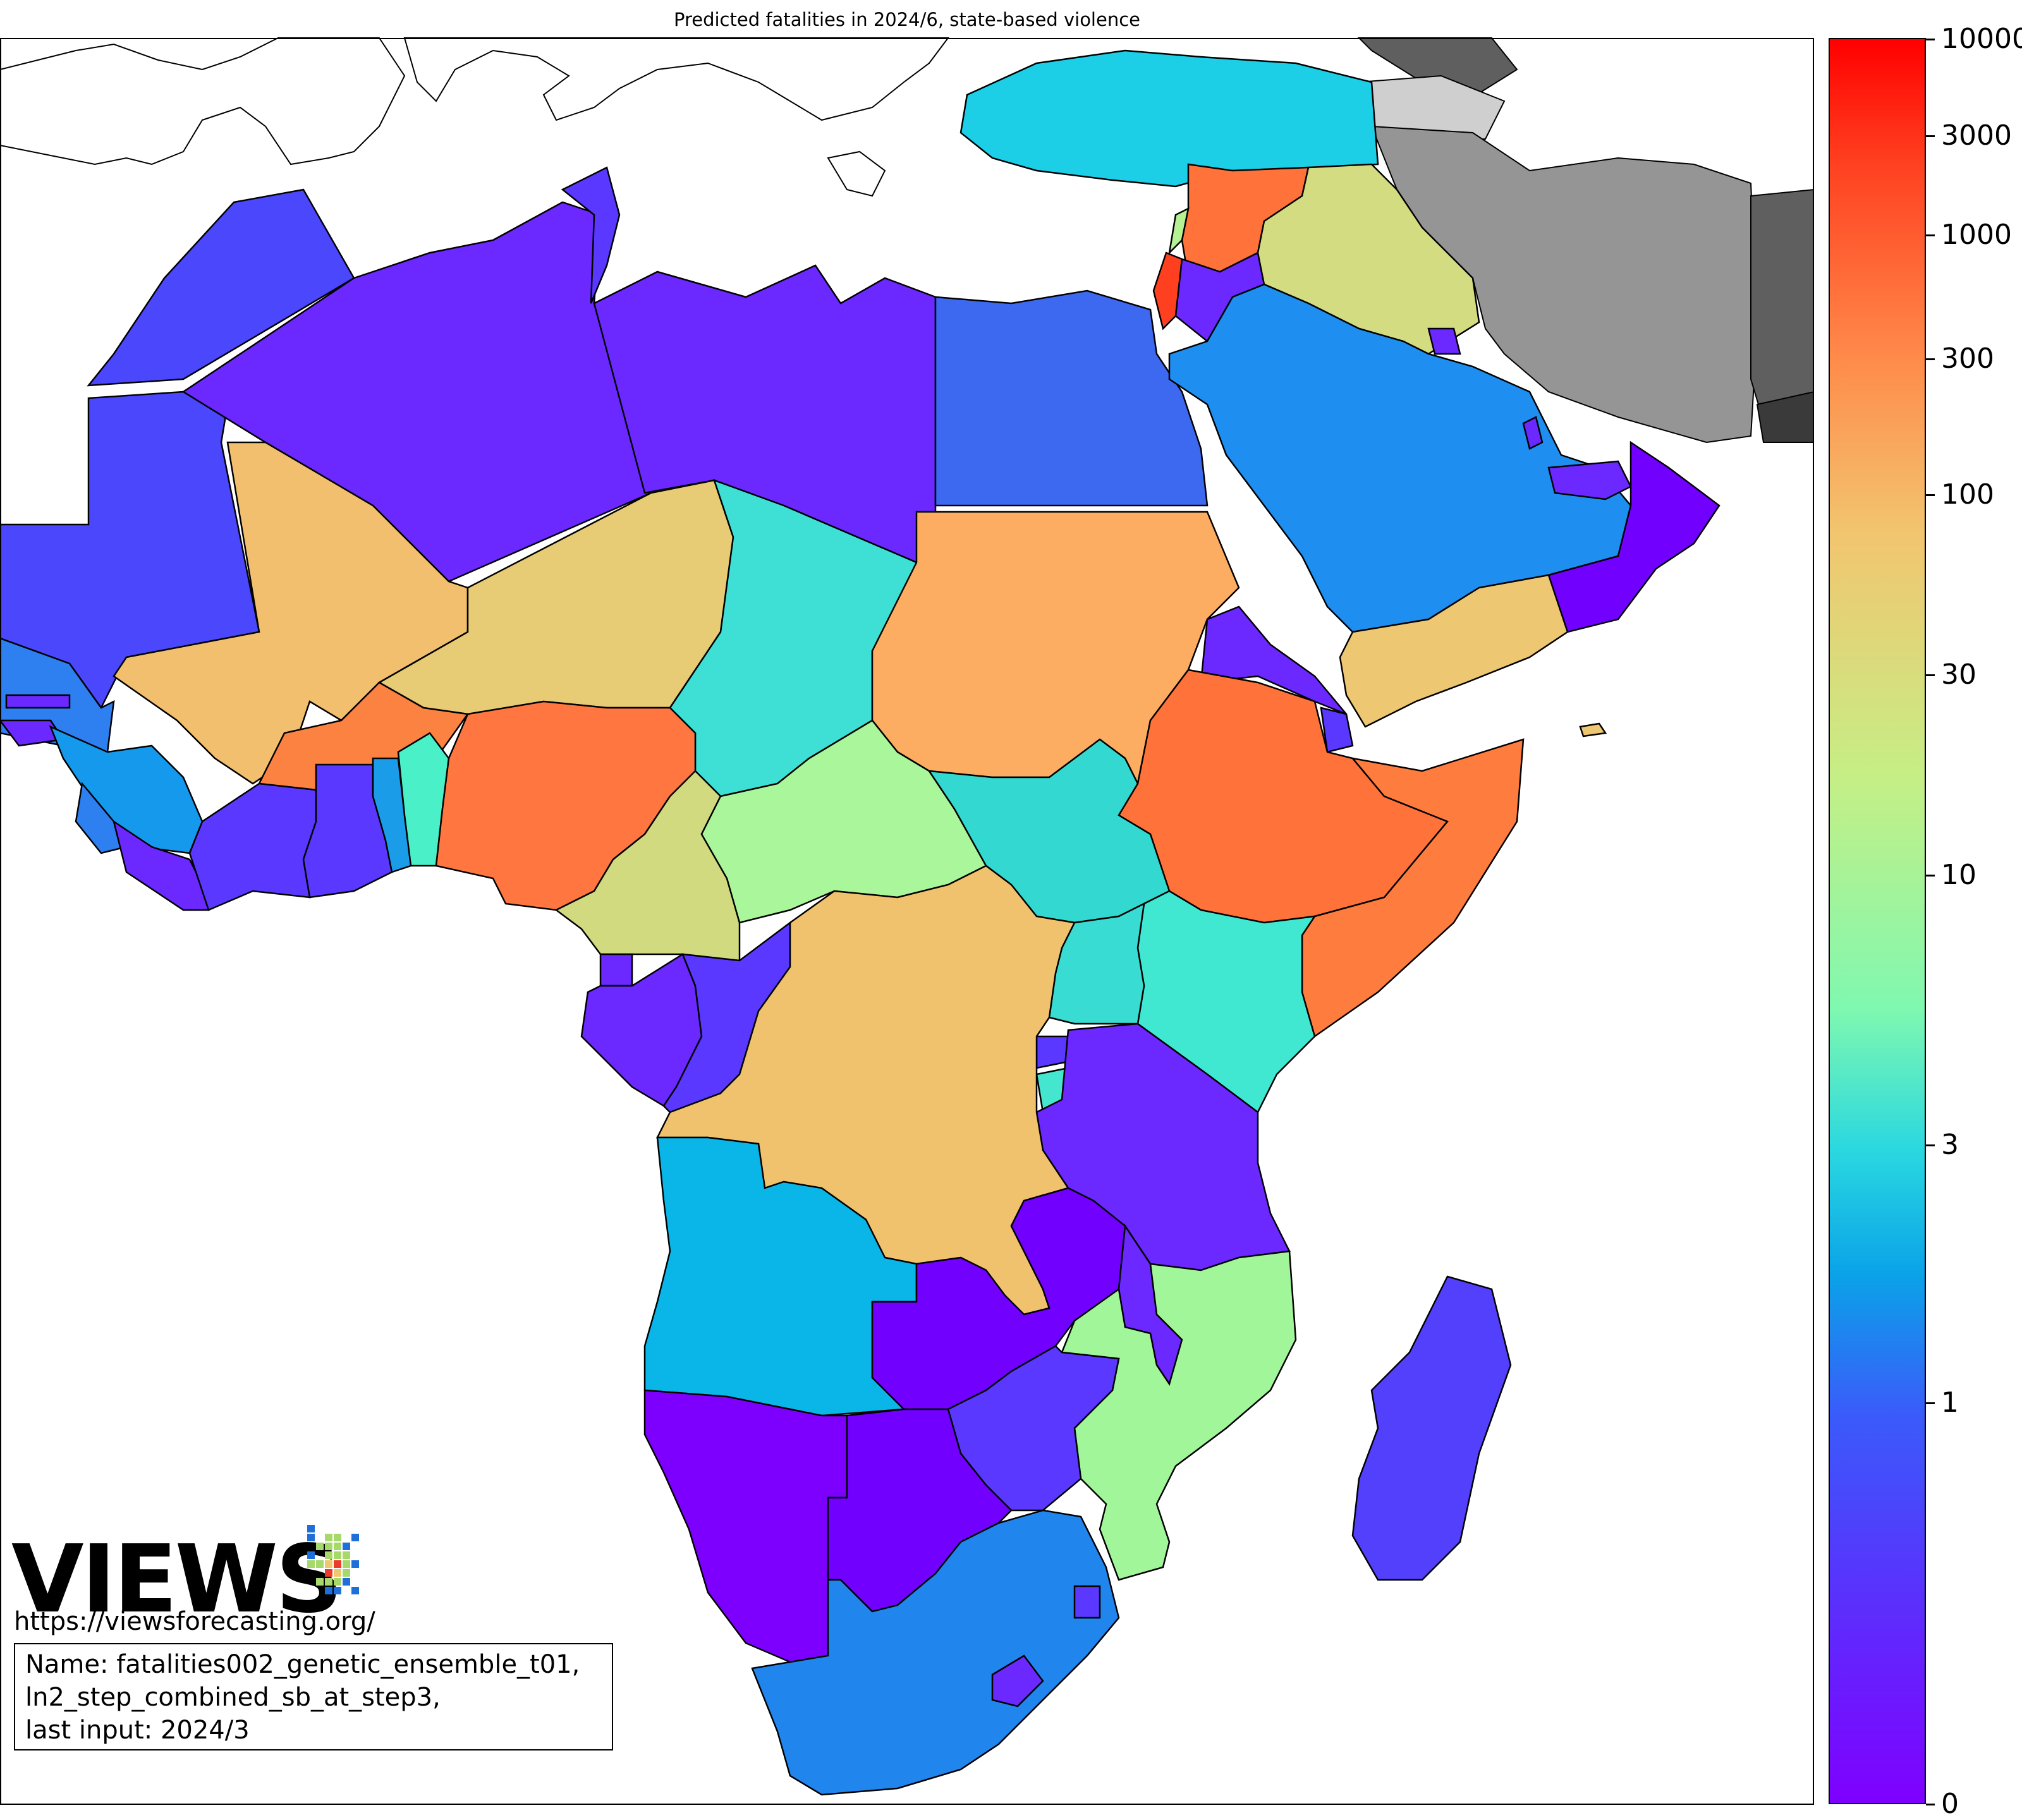 This screenshot has width=2022, height=1820. Describe the element at coordinates (1877, 921) in the screenshot. I see `colorbar` at that location.